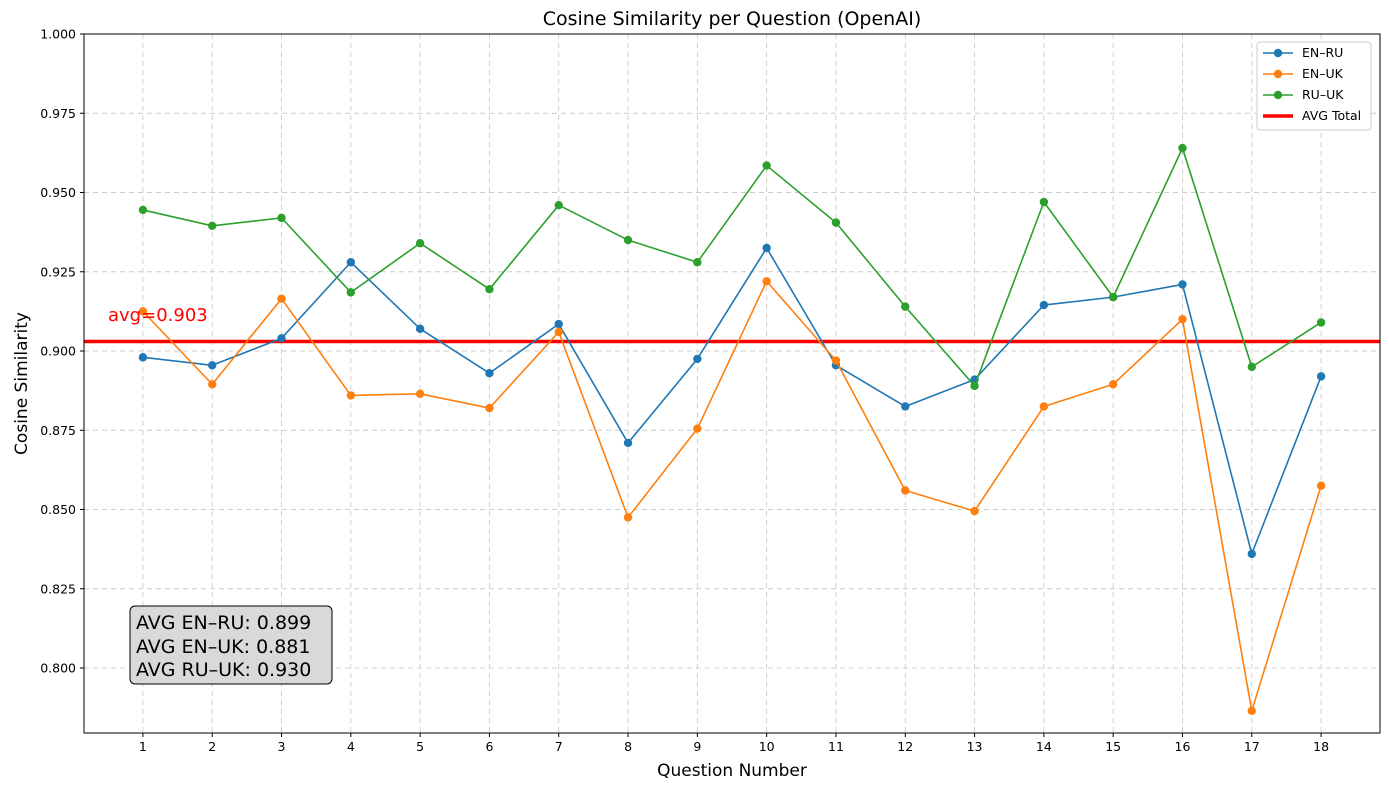 This screenshot has width=1389, height=790. What do you see at coordinates (905, 746) in the screenshot?
I see `x-tick-label: 12` at bounding box center [905, 746].